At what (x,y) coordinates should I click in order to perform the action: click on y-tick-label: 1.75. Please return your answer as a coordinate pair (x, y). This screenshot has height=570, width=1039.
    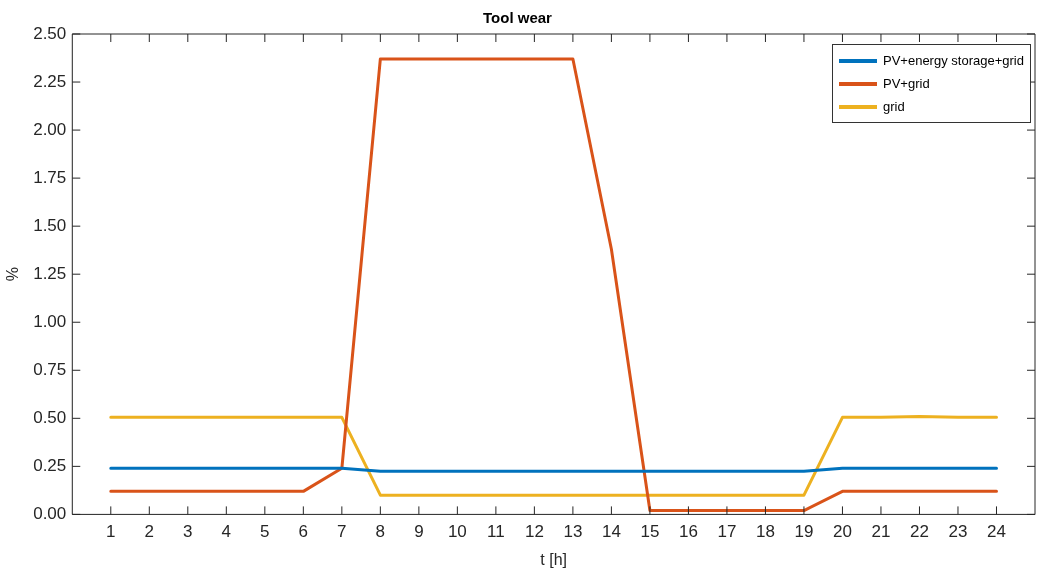
    Looking at the image, I should click on (50, 177).